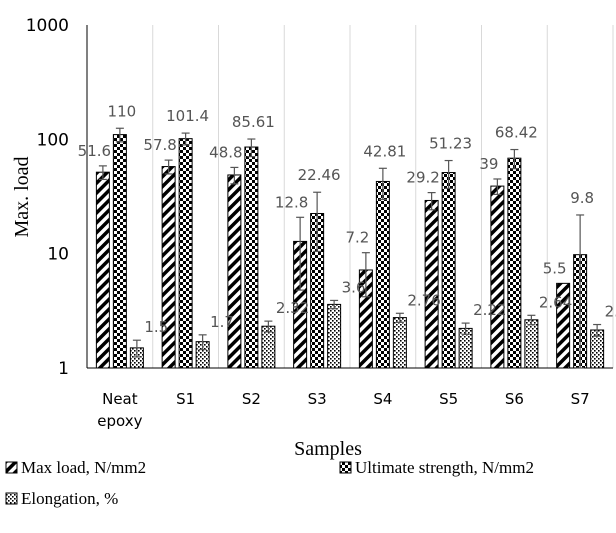 The image size is (616, 533). I want to click on data-label: 2.32, so click(292, 308).